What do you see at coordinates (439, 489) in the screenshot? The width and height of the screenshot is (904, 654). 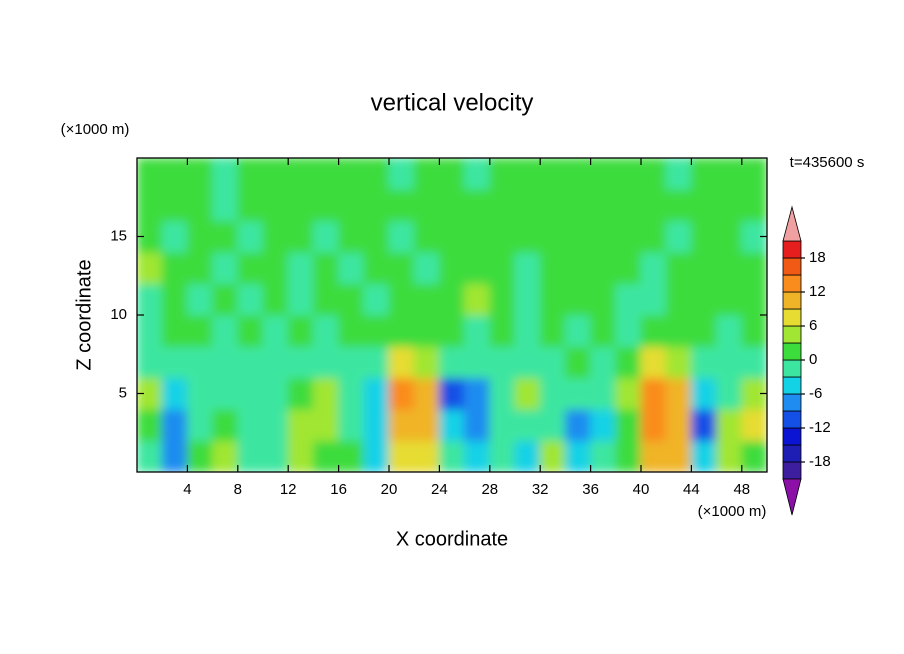 I see `x-tick-label: 24` at bounding box center [439, 489].